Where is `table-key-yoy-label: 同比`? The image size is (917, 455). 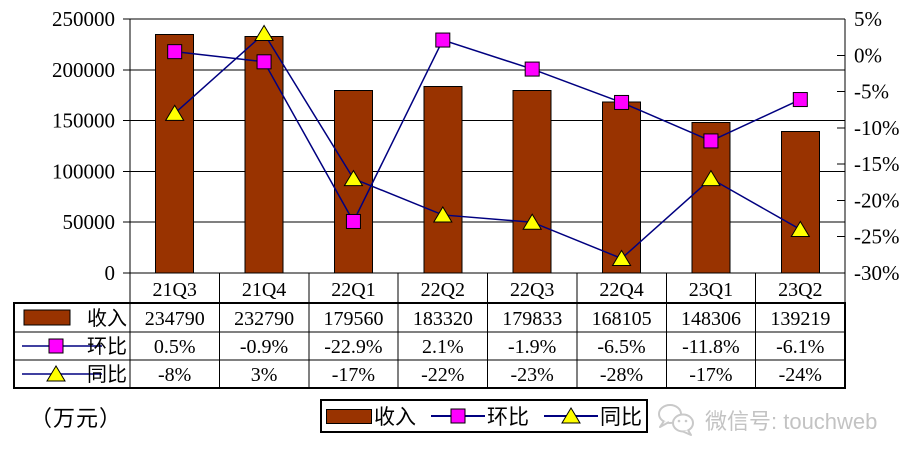 table-key-yoy-label: 同比 is located at coordinates (107, 374).